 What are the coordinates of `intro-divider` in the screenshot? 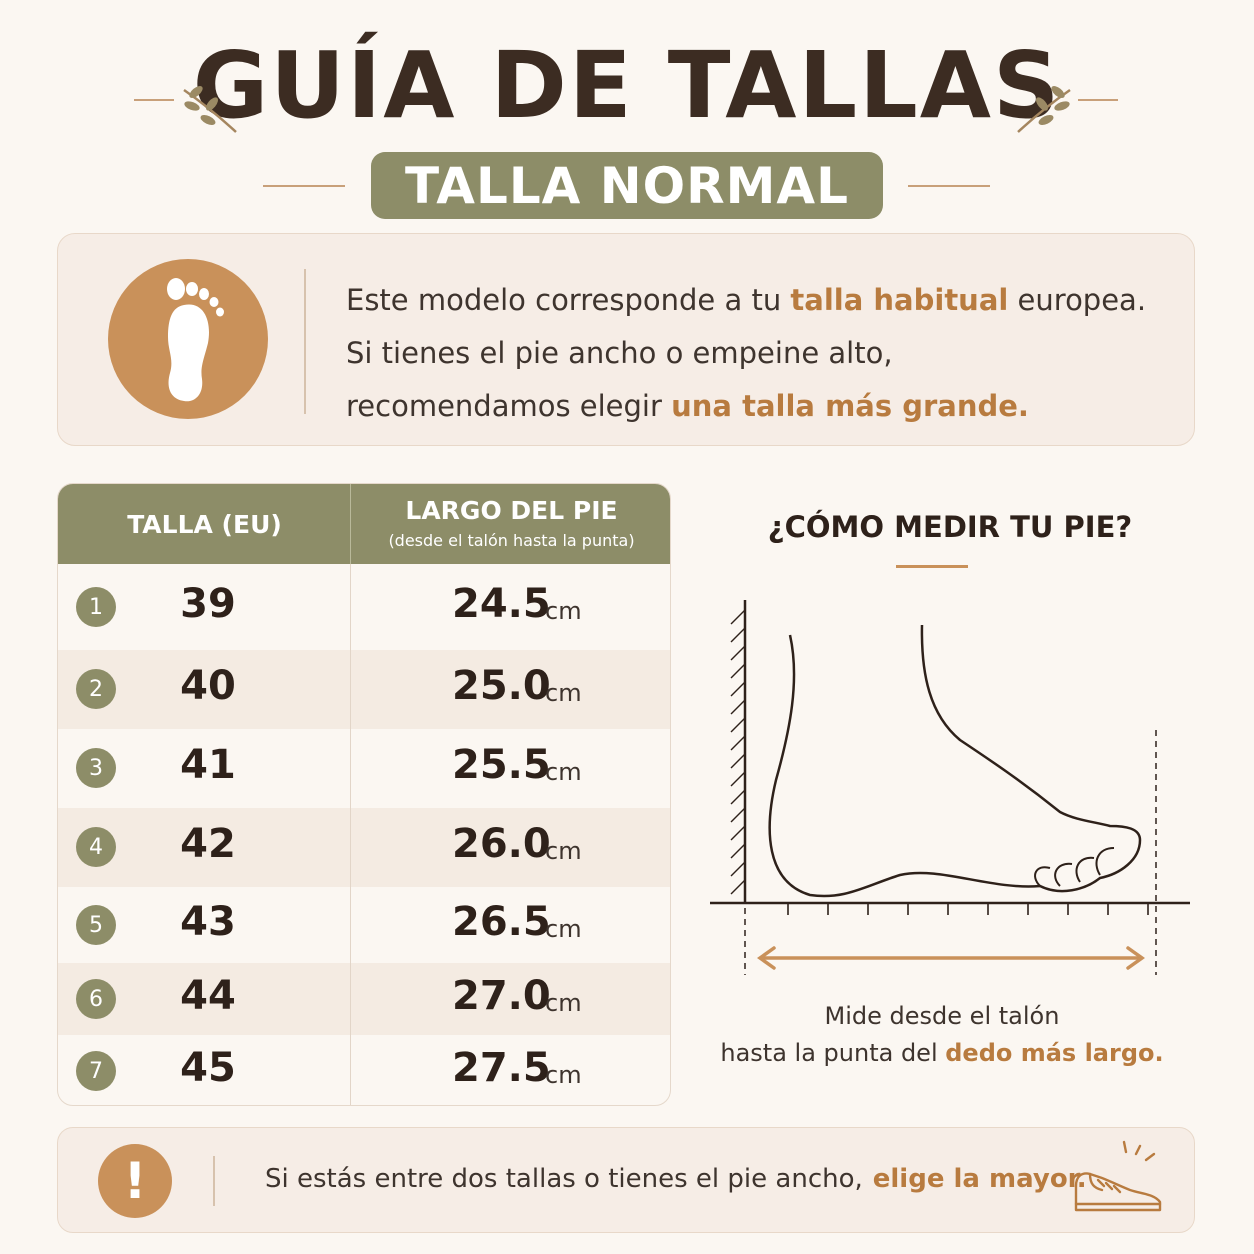 It's located at (305, 341).